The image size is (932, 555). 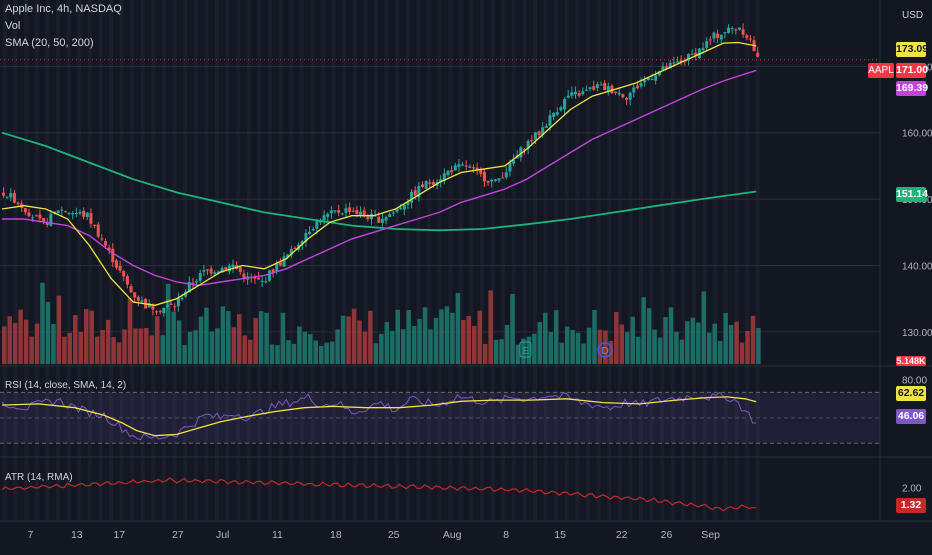 What do you see at coordinates (912, 70) in the screenshot?
I see `last-price-tag: 171.00` at bounding box center [912, 70].